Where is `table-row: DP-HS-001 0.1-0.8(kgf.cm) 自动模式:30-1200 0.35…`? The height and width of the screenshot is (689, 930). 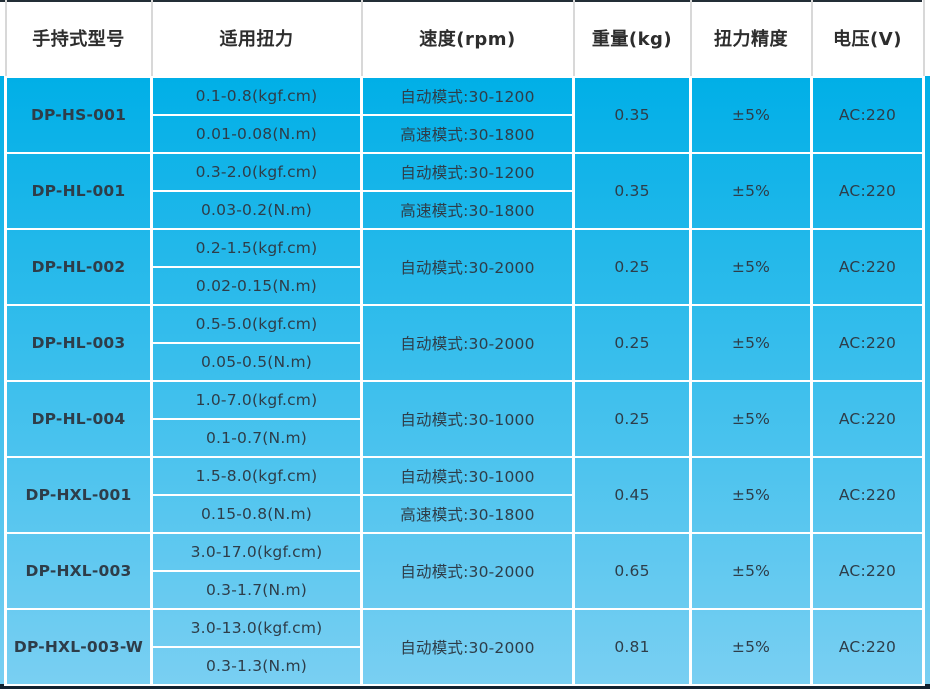 table-row: DP-HS-001 0.1-0.8(kgf.cm) 自动模式:30-1200 0.35… is located at coordinates (464, 115).